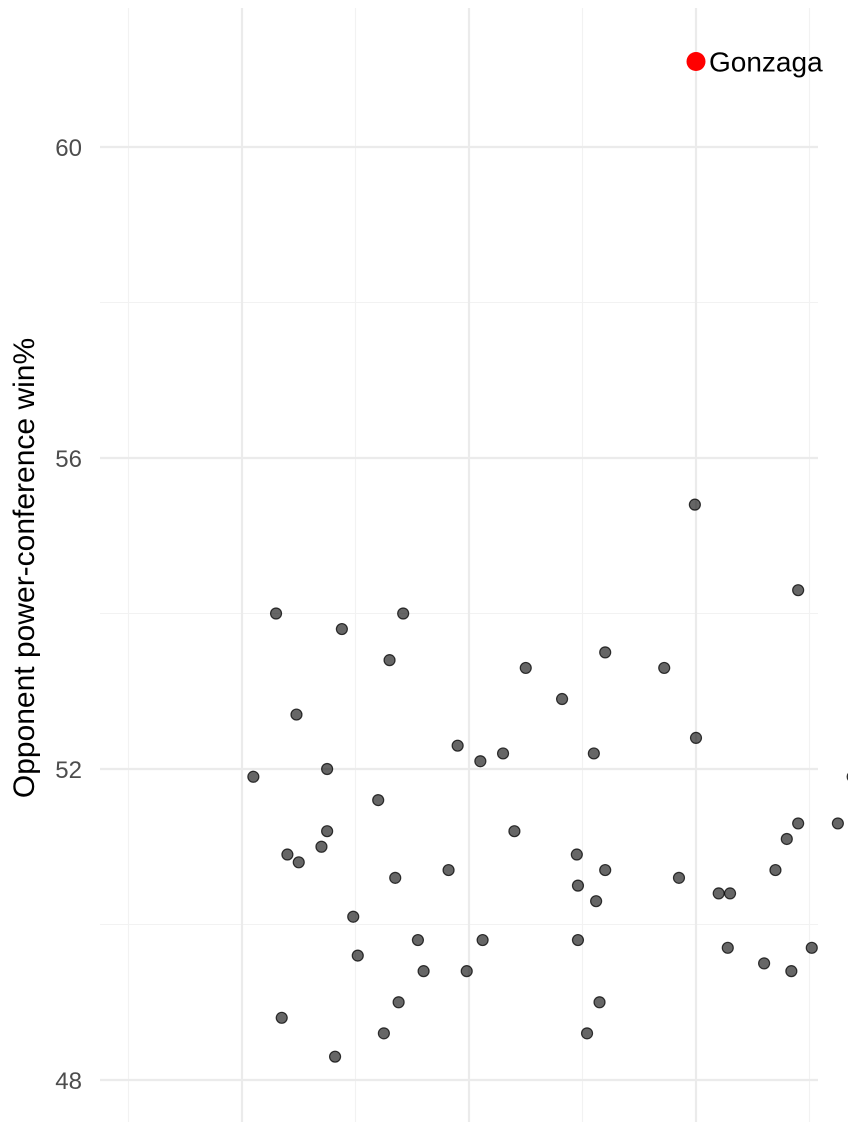 The height and width of the screenshot is (1142, 848). Describe the element at coordinates (68, 615) in the screenshot. I see `y-axis-tick-labels: 48 52 56 60` at that location.